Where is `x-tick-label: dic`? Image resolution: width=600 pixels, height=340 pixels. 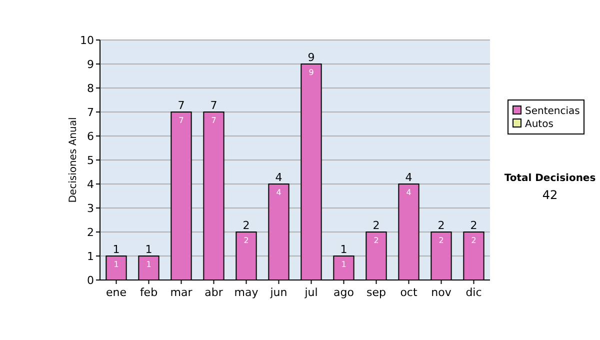
x-tick-label: dic is located at coordinates (474, 292).